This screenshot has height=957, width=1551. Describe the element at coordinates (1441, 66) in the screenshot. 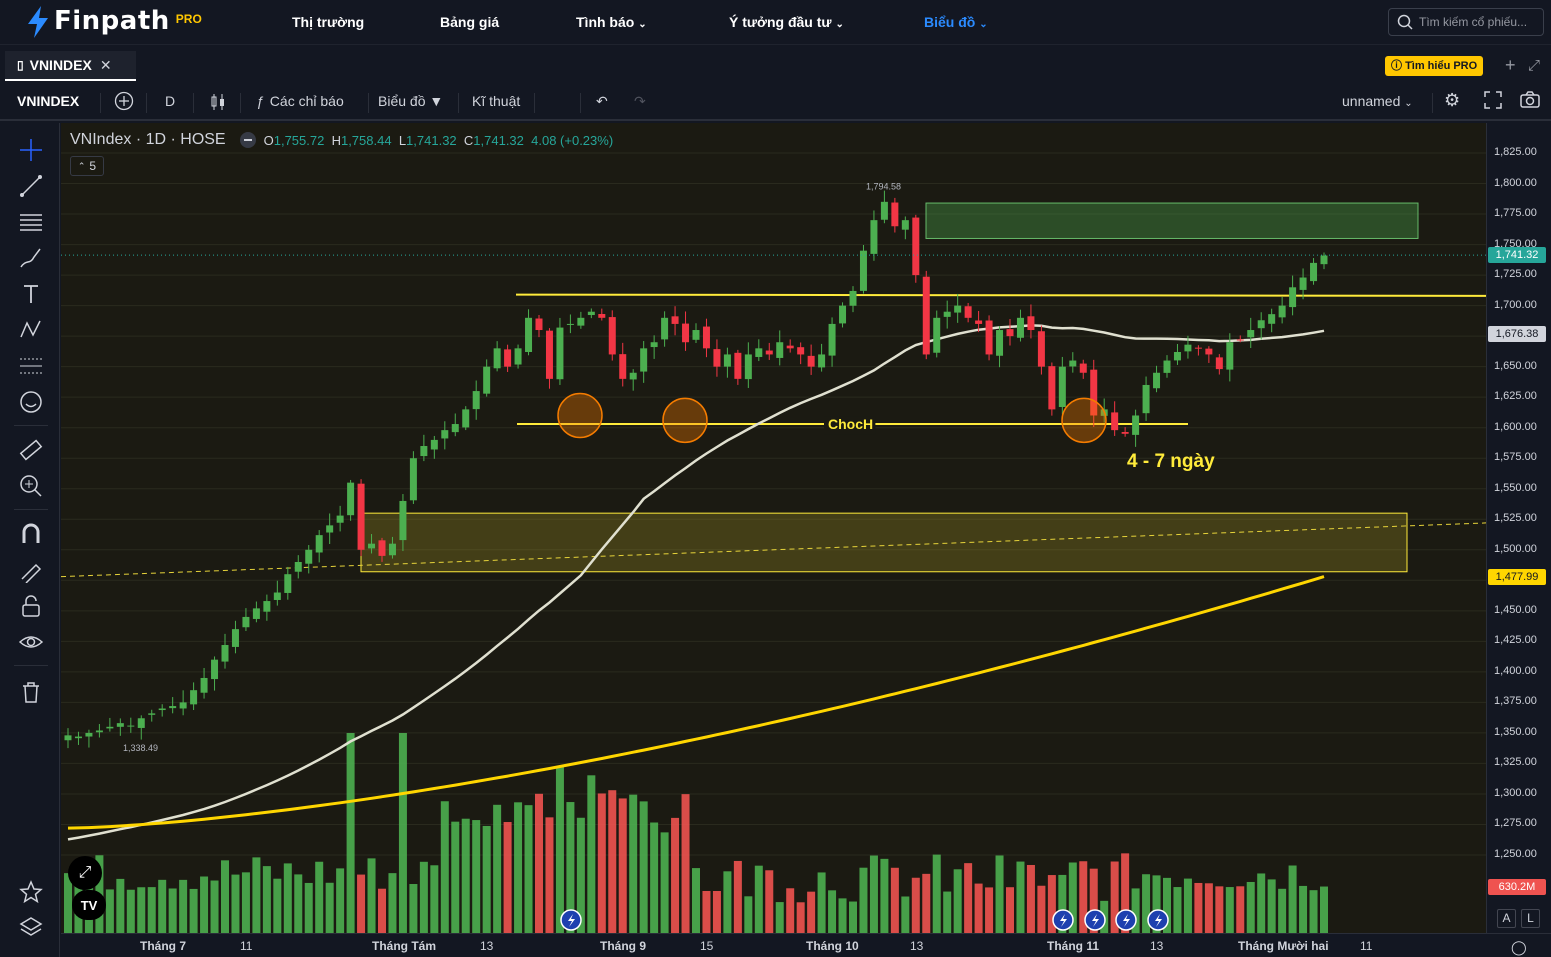

I see `pro-info-label: Tìm hiểu PRO` at that location.